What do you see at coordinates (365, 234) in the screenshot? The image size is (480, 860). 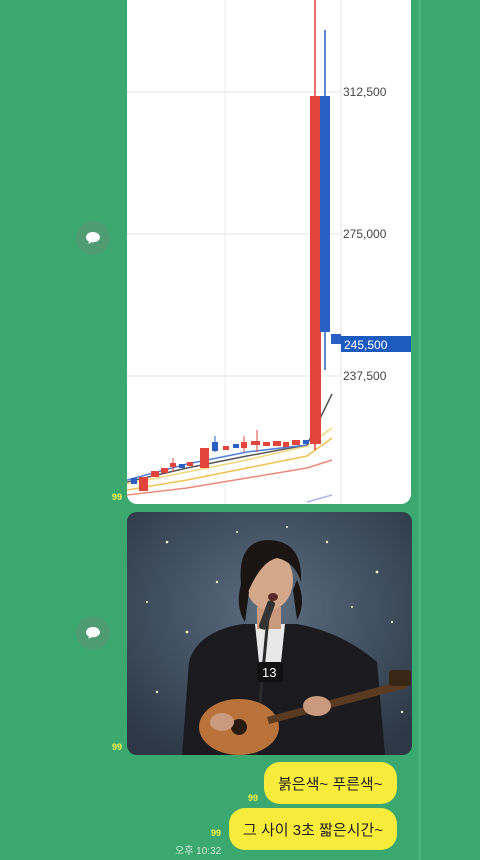 I see `y-tick-label: 275,000` at bounding box center [365, 234].